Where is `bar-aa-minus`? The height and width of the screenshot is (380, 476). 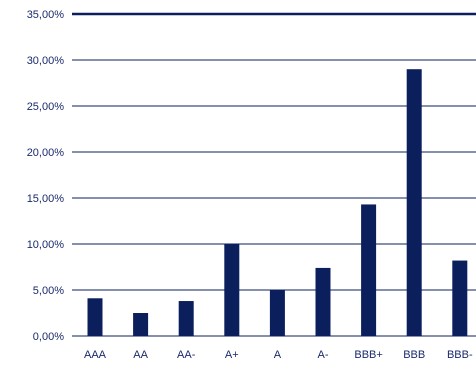 bar-aa-minus is located at coordinates (186, 318).